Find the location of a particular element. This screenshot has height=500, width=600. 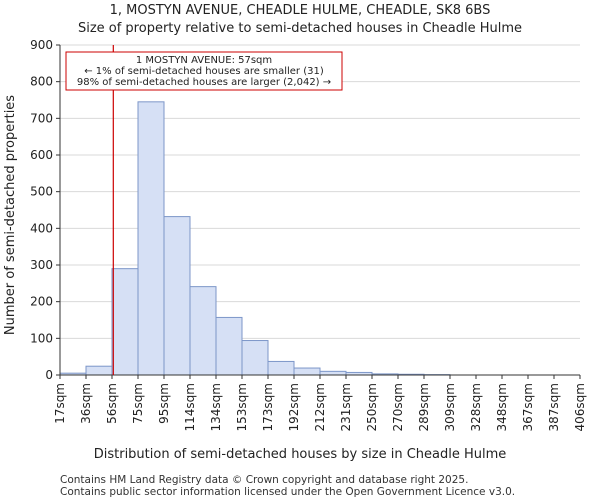

x-tick-label: 250sqm is located at coordinates (372, 407).